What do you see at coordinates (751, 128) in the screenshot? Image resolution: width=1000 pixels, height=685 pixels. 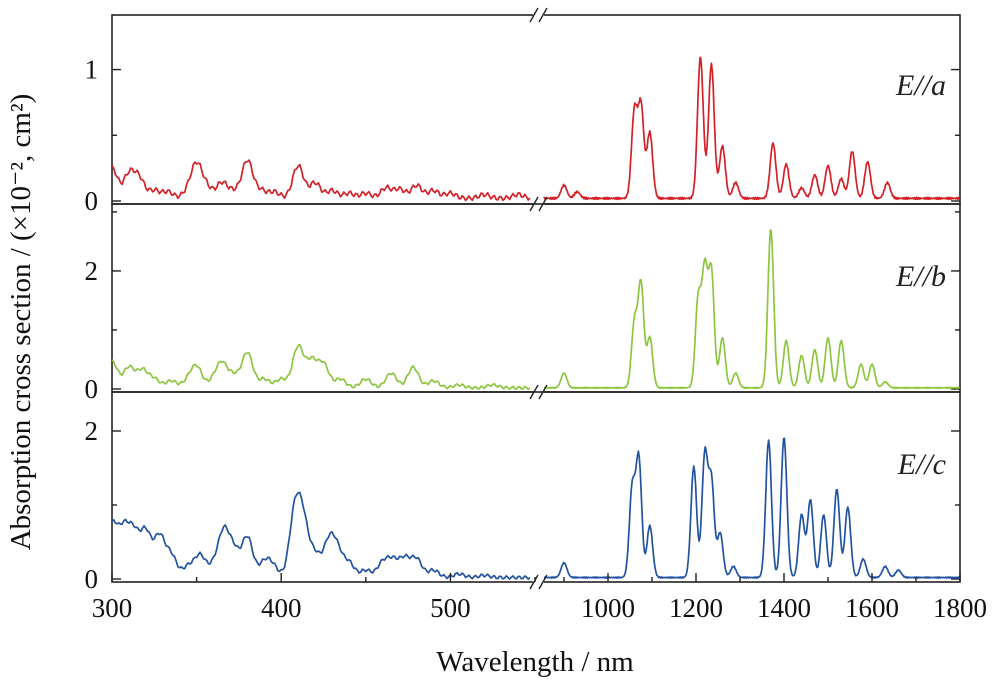 I see `series-line-ea-seg2` at bounding box center [751, 128].